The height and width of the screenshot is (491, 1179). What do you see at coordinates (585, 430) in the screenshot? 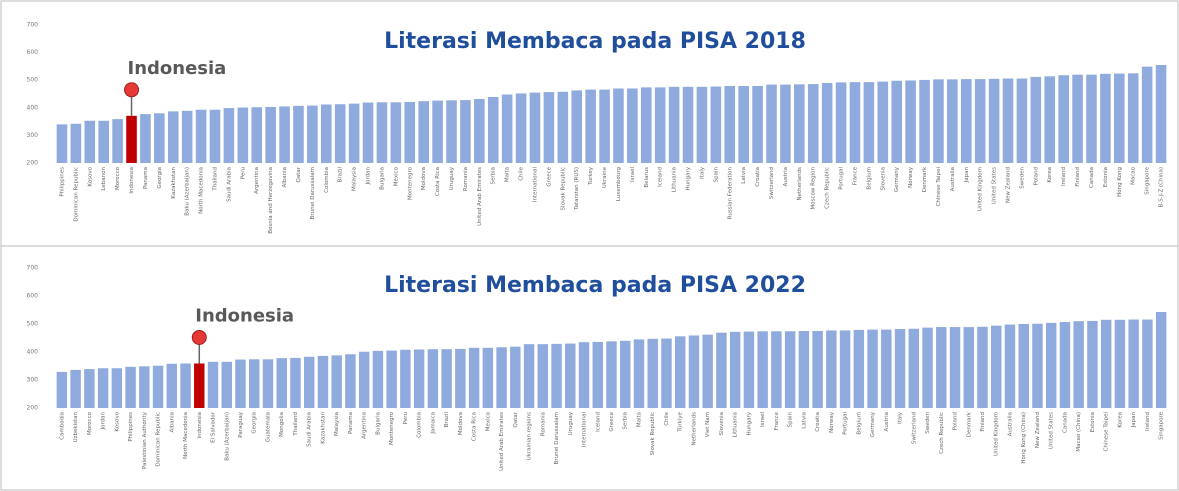
I see `x-tick-label: International` at bounding box center [585, 430].